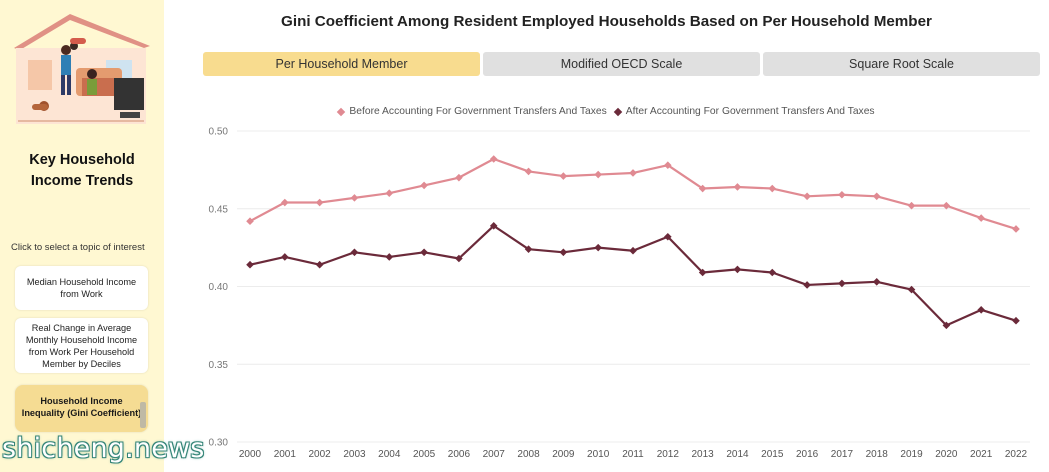 The width and height of the screenshot is (1049, 472). Describe the element at coordinates (219, 287) in the screenshot. I see `y-tick-label: 0.40` at that location.